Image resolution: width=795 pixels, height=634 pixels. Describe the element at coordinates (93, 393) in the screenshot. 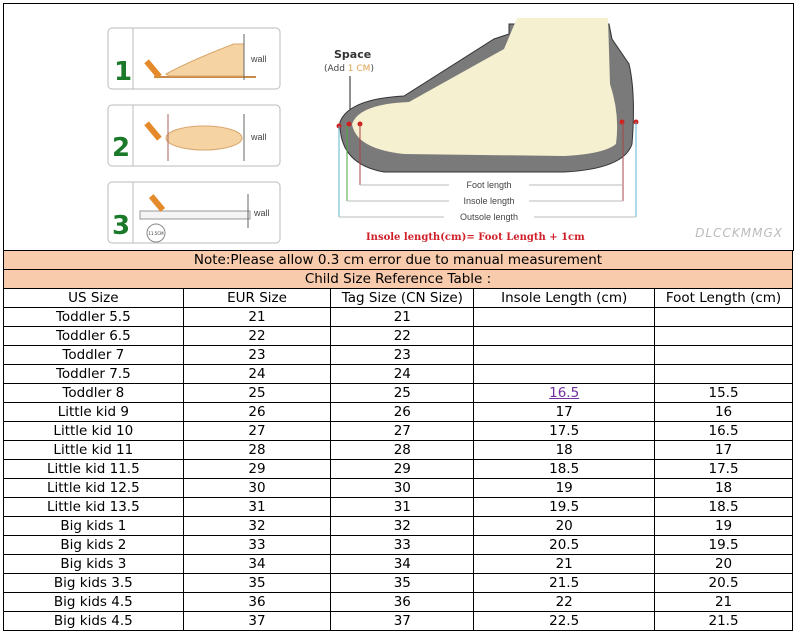

I see `table-cell: Toddler 8` at that location.